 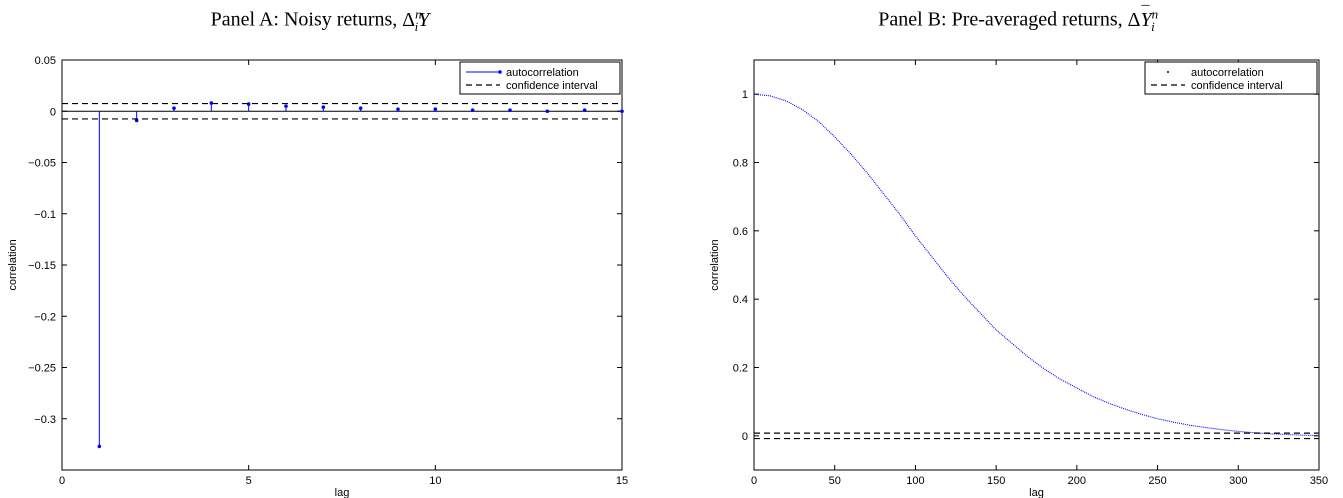 I want to click on legend-swatch-marker, so click(x=500, y=72).